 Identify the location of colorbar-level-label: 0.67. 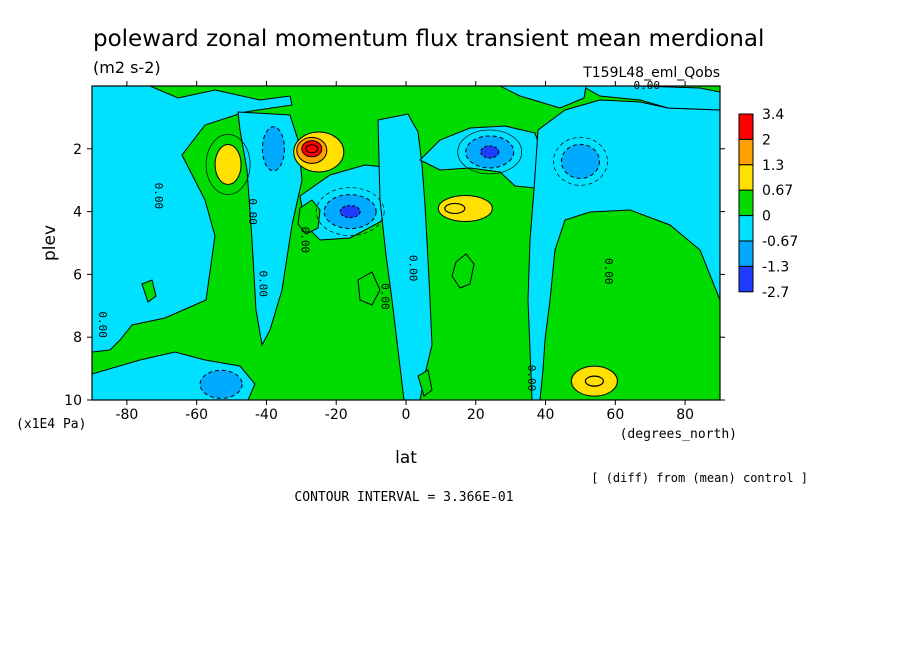
(777, 191).